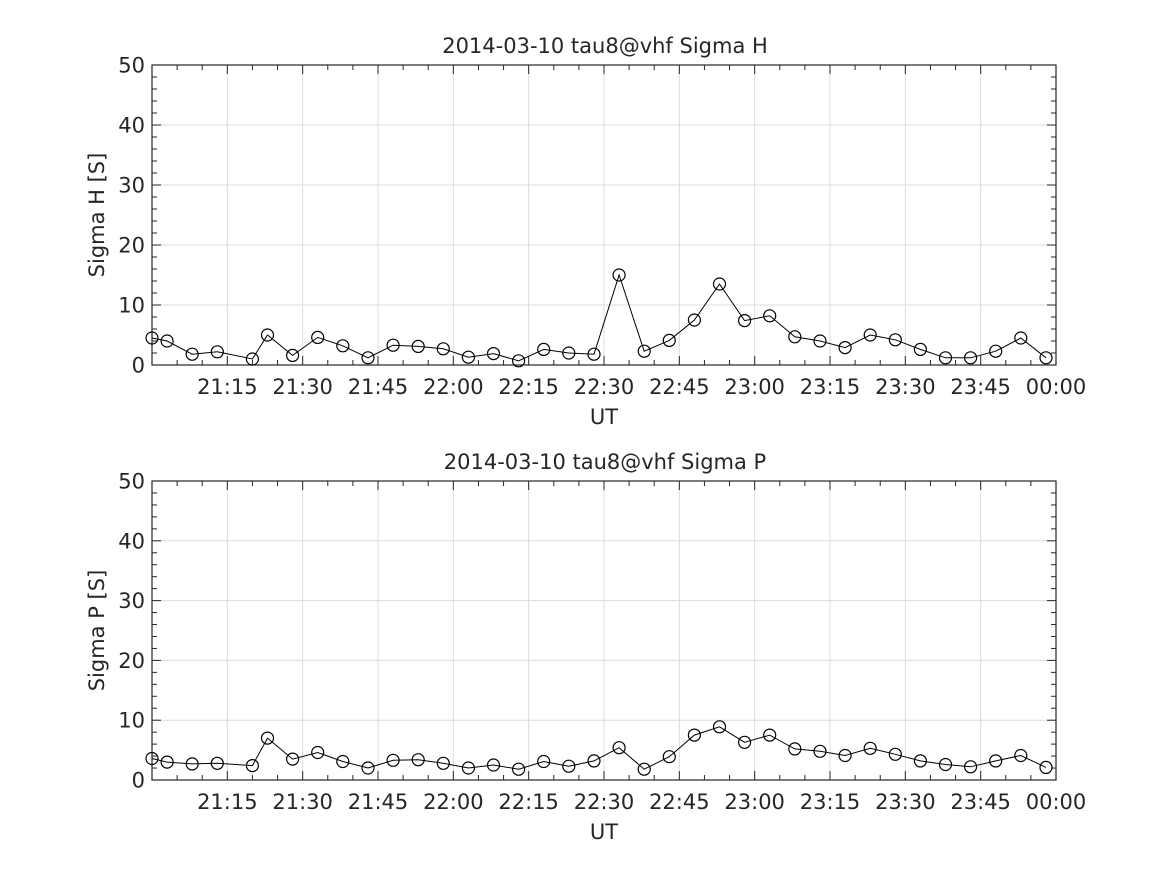  What do you see at coordinates (605, 46) in the screenshot?
I see `chart-title: 2014-03-10 tau8@vhf Sigma H` at bounding box center [605, 46].